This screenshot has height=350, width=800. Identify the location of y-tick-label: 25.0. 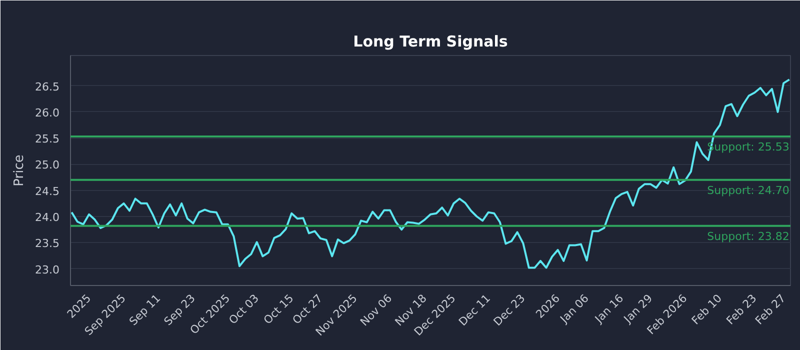
(47, 165).